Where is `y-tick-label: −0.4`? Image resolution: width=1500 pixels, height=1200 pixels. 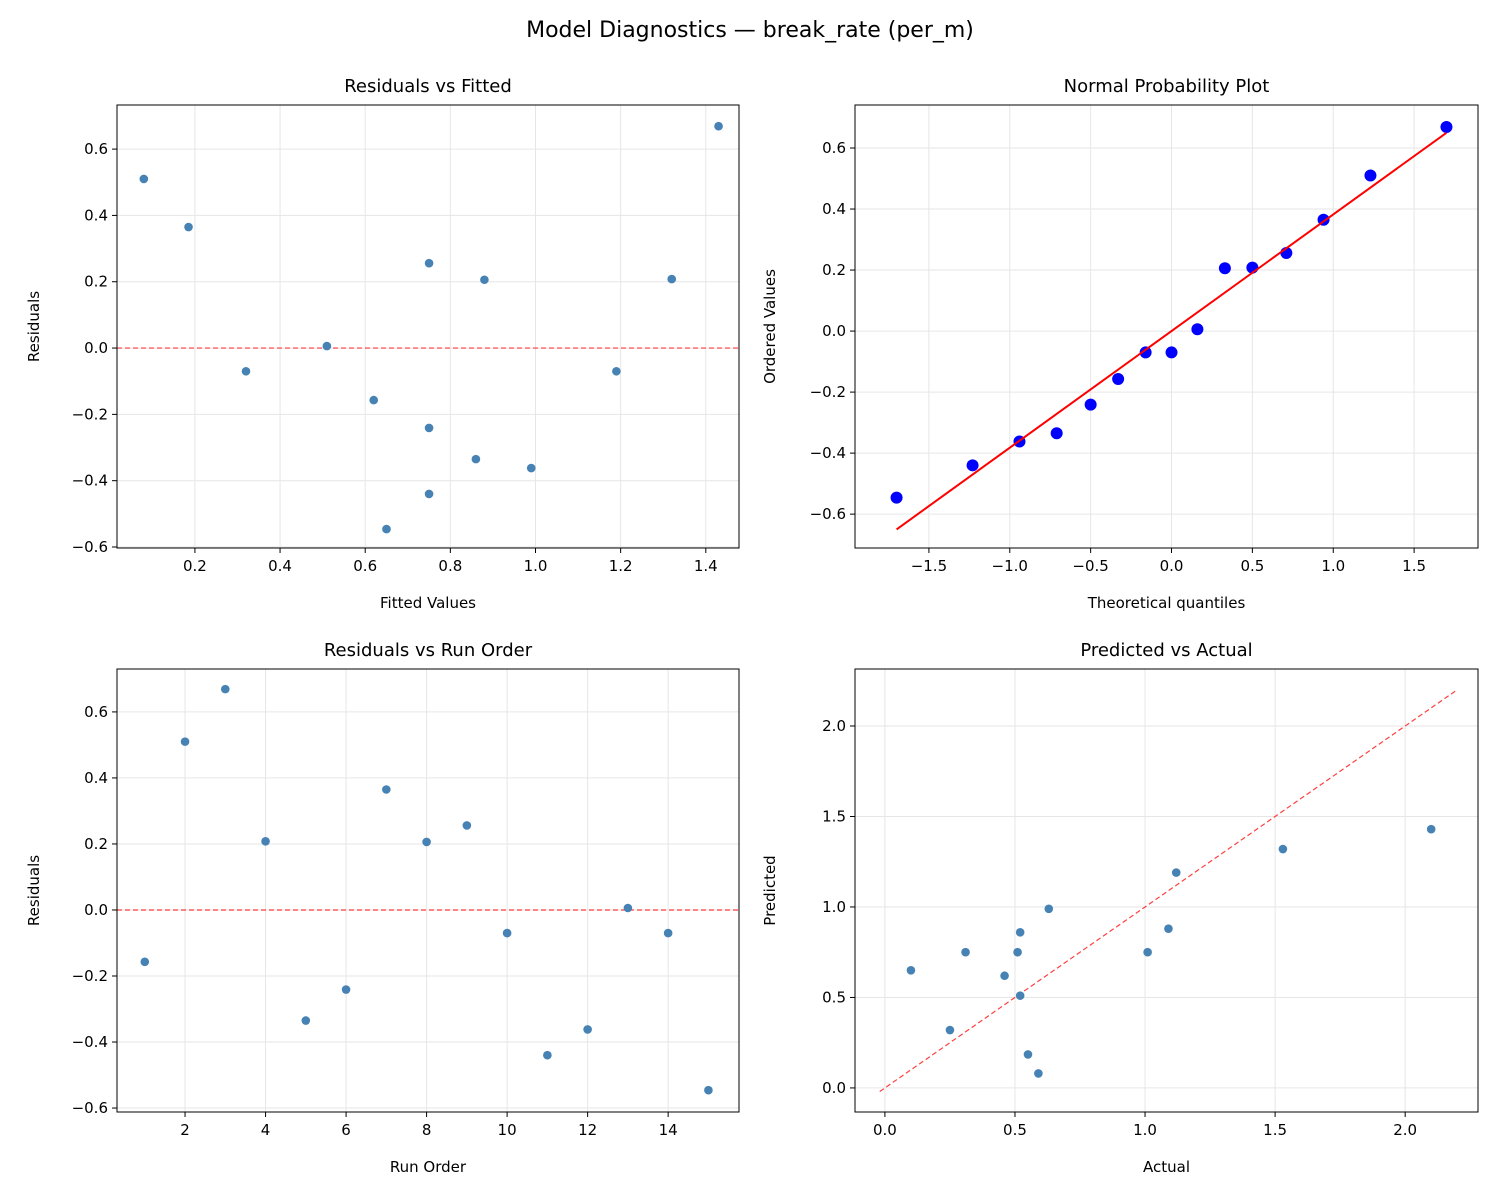
y-tick-label: −0.4 is located at coordinates (828, 453).